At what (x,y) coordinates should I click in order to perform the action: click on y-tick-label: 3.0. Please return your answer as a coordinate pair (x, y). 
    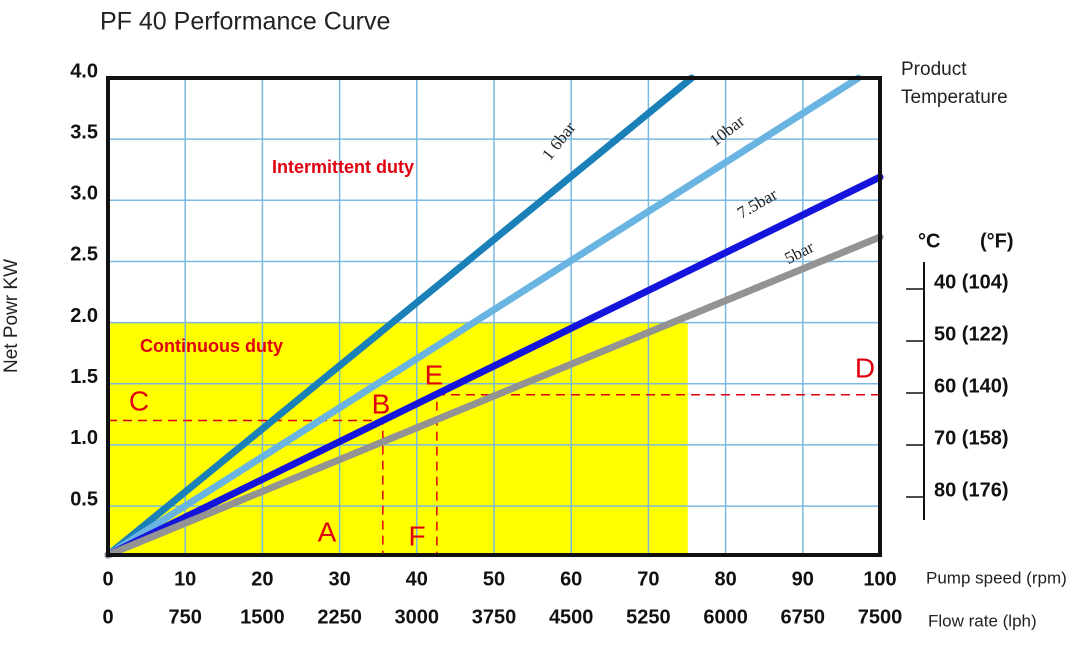
    Looking at the image, I should click on (84, 194).